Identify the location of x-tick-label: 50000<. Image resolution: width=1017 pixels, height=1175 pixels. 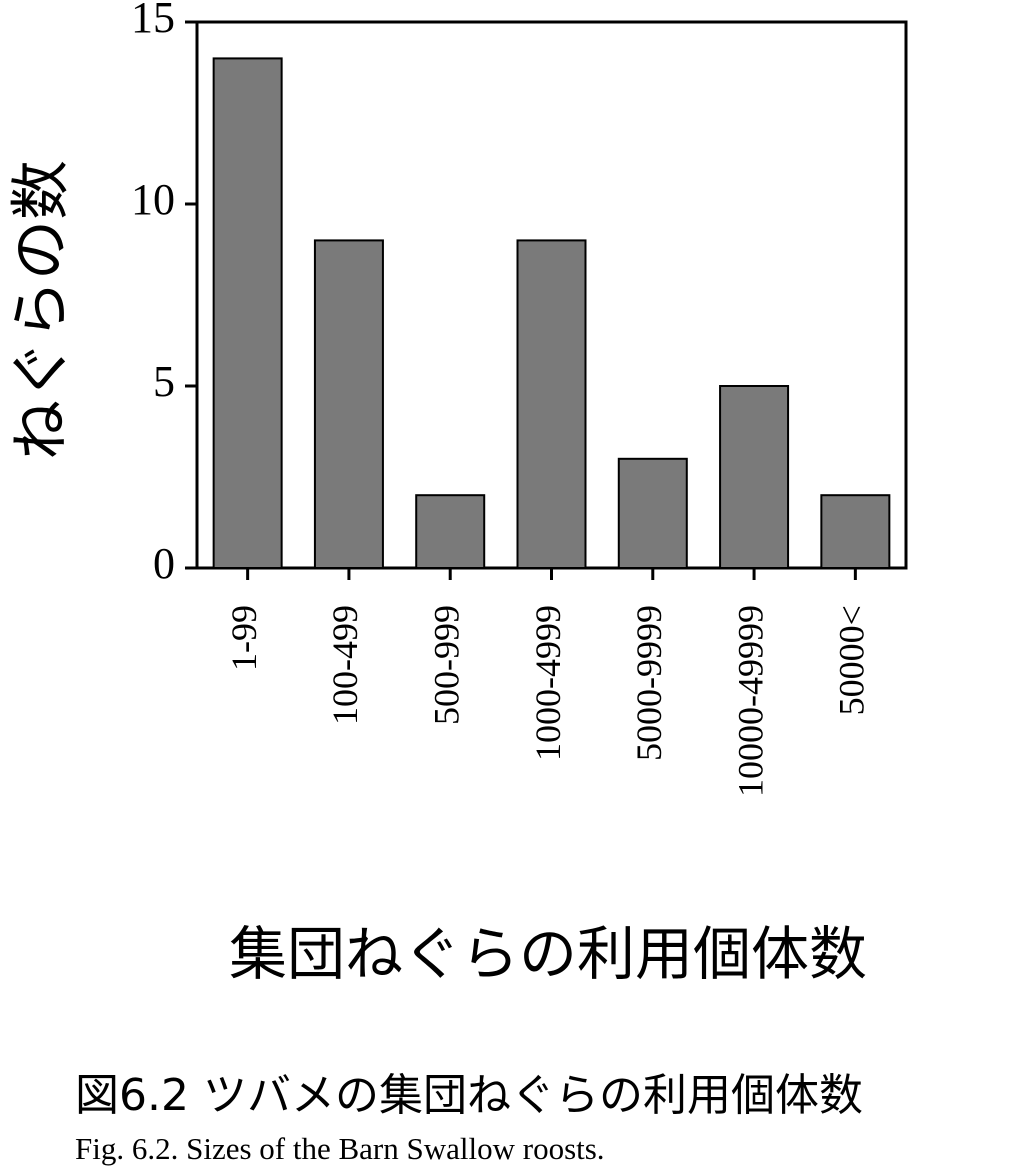
(852, 660).